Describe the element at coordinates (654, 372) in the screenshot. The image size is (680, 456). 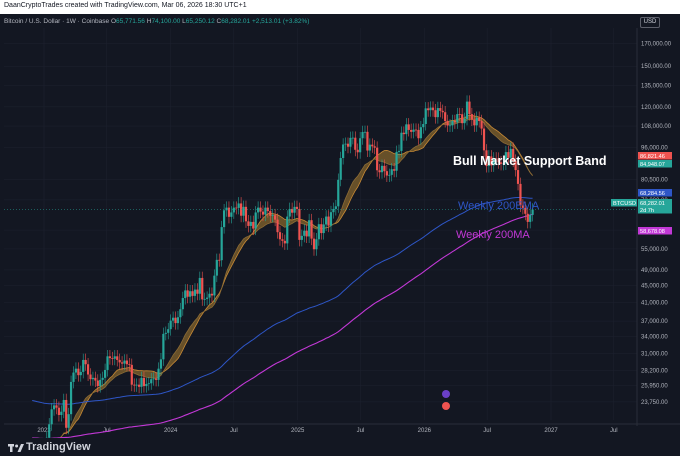
I see `y-tick-label: 28,200.00` at that location.